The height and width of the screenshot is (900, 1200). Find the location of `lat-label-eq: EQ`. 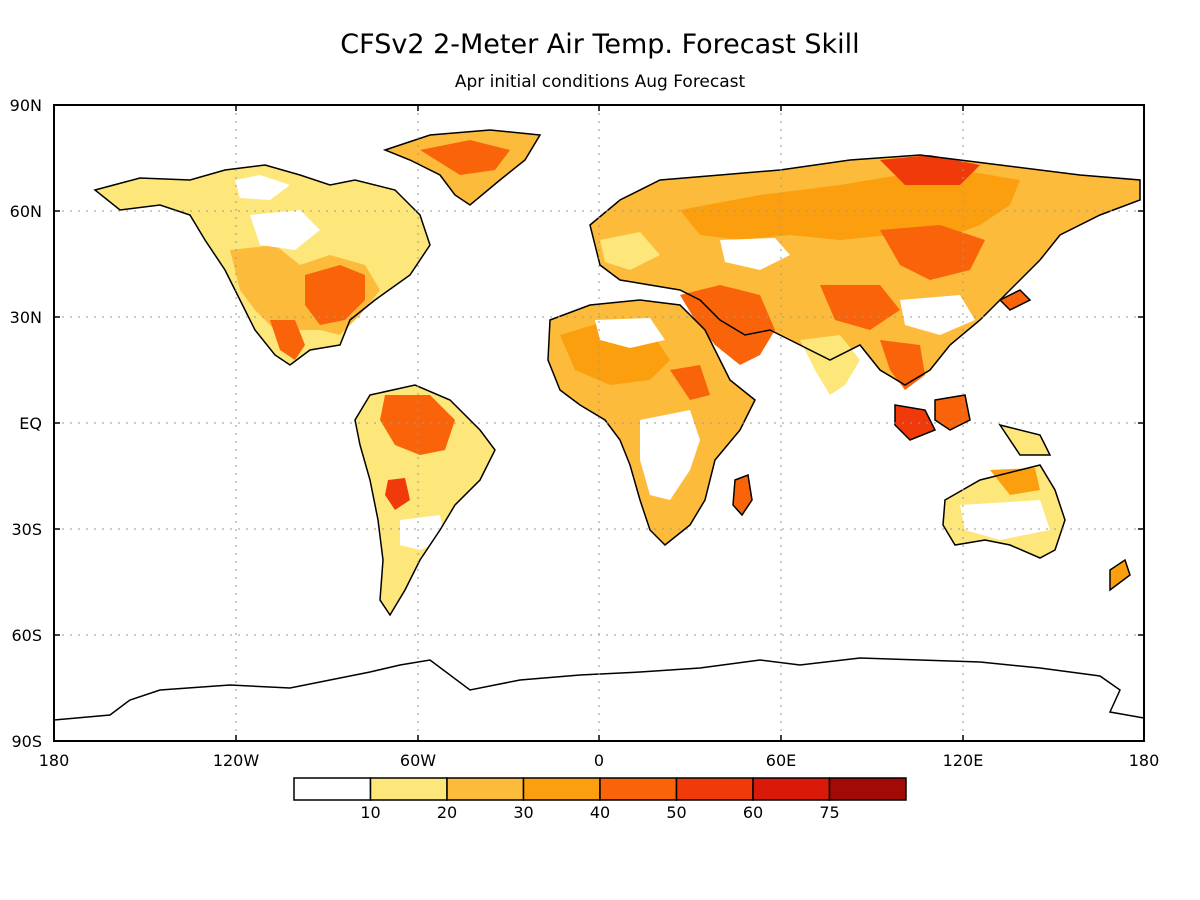

lat-label-eq: EQ is located at coordinates (30, 423).